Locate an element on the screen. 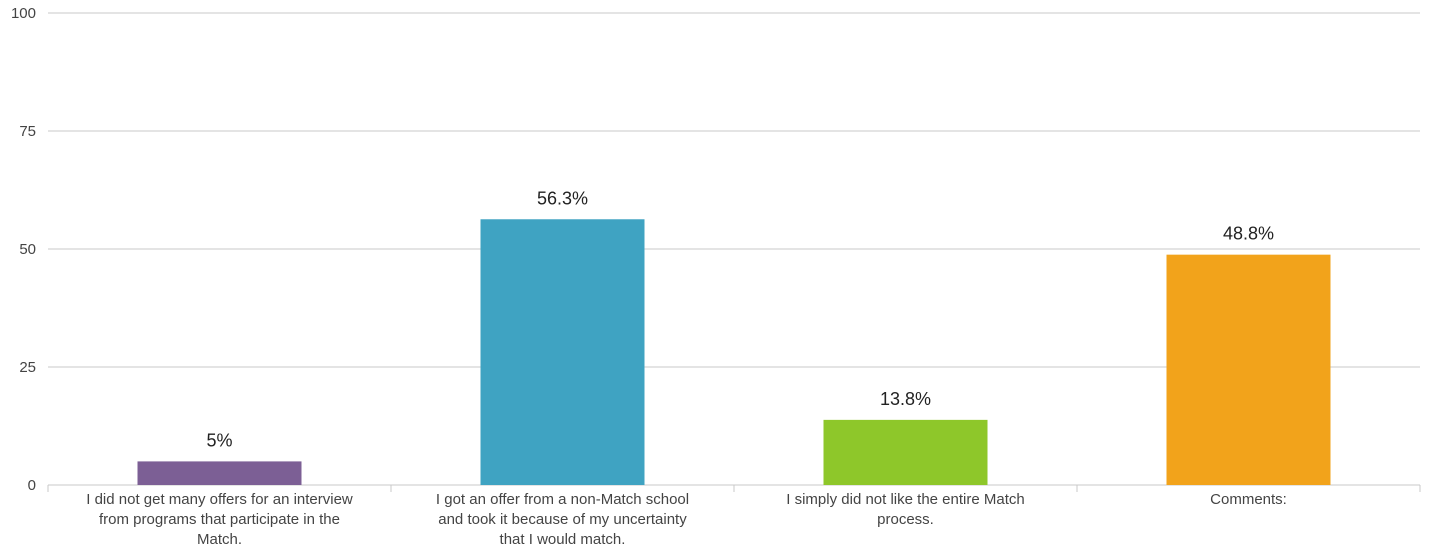  x-tick-label: I simply did not like the entire Match is located at coordinates (905, 499).